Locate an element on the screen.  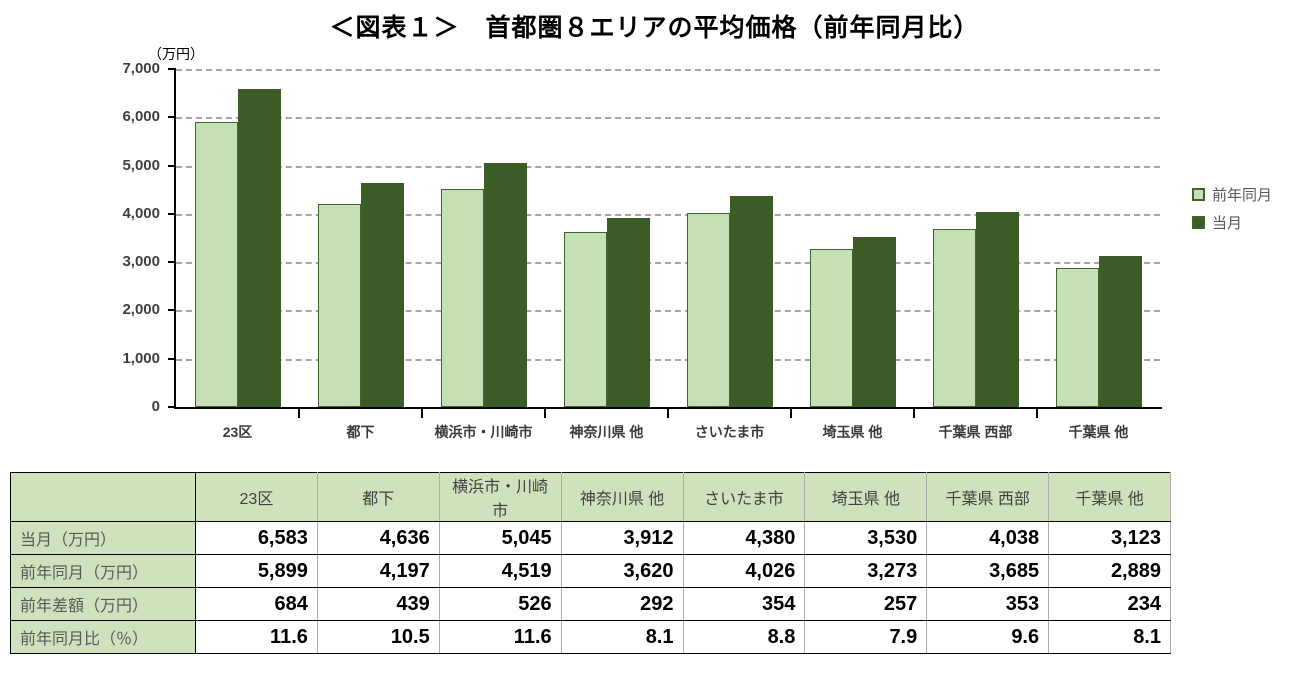
table-cell: 4,519 is located at coordinates (500, 571).